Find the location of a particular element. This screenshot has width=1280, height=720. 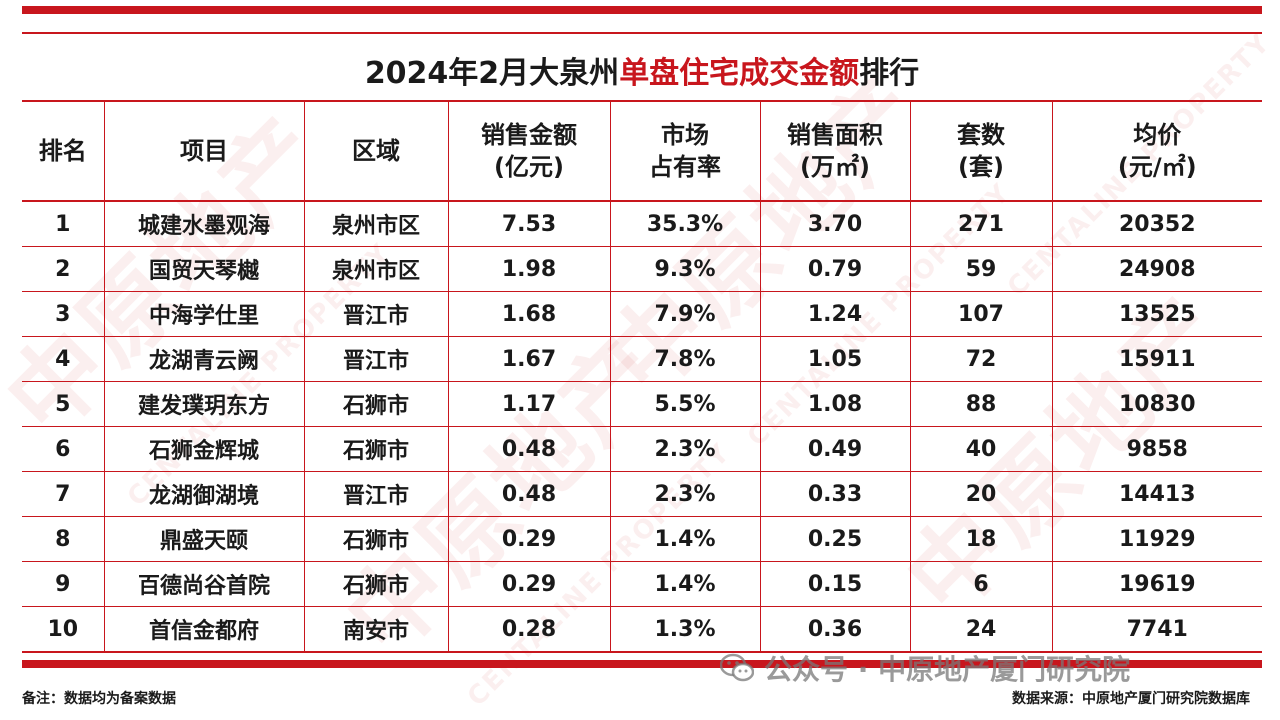

header-sales-amount: 销售金额 (亿元) is located at coordinates (529, 151).